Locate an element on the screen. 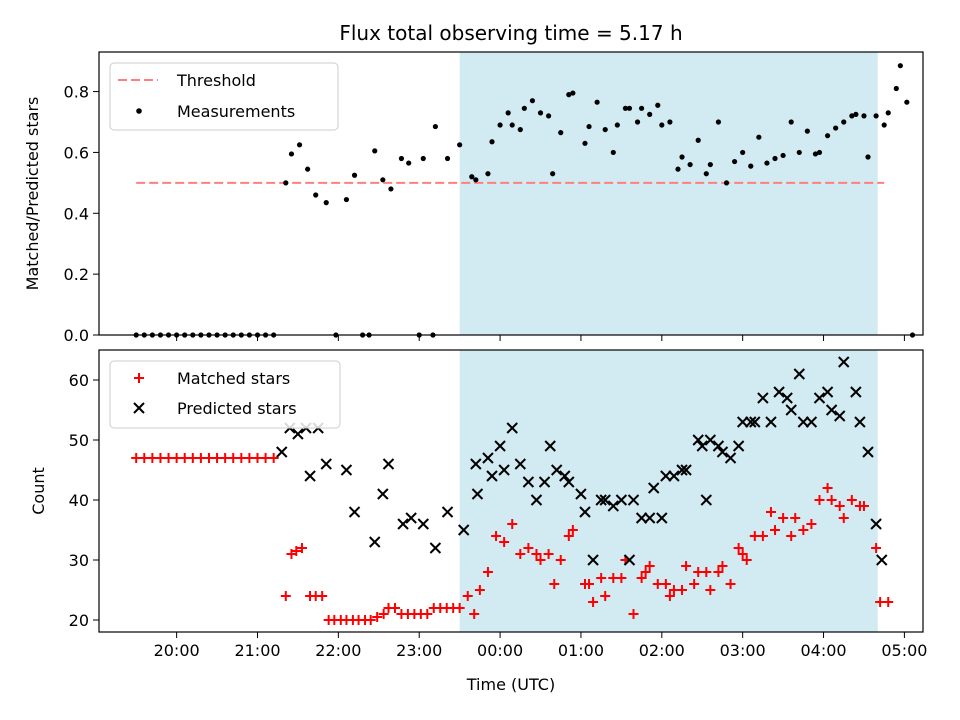 The image size is (960, 720). top-legend: Threshold Measurements is located at coordinates (224, 96).